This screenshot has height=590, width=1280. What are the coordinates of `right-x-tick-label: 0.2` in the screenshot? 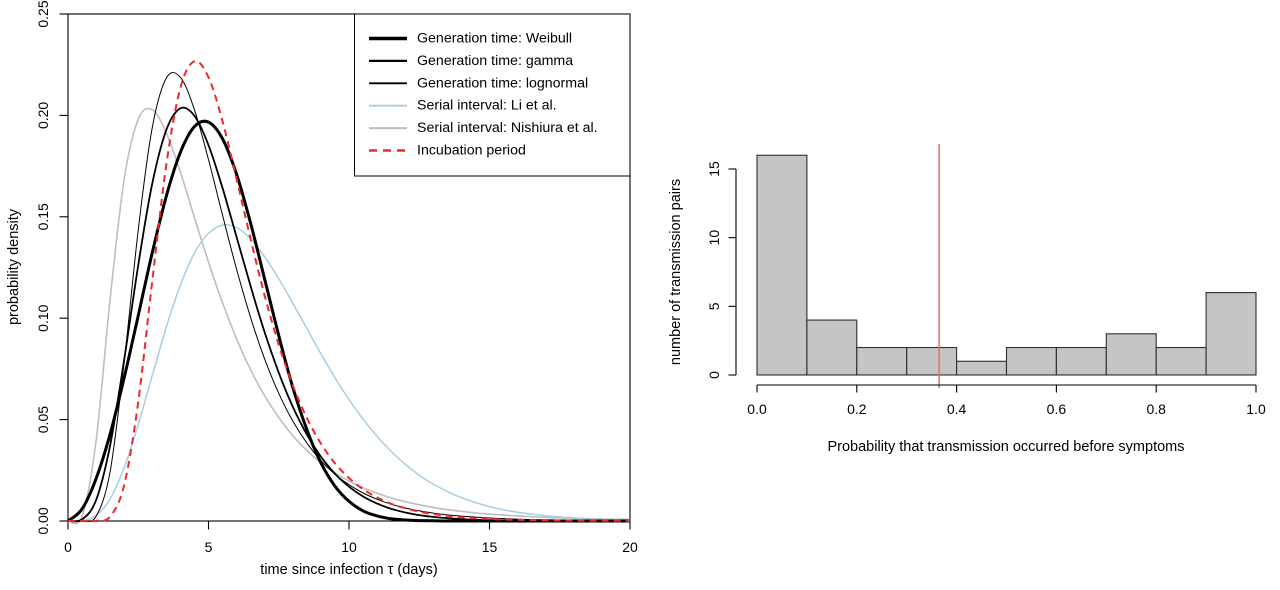 It's located at (857, 409).